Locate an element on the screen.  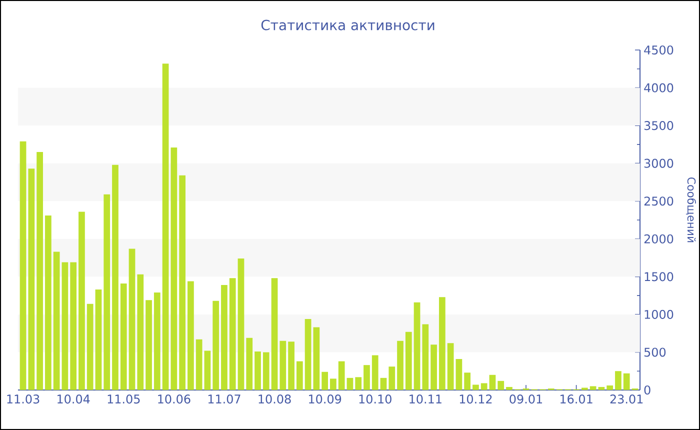
y-tick-label: 0 is located at coordinates (647, 390).